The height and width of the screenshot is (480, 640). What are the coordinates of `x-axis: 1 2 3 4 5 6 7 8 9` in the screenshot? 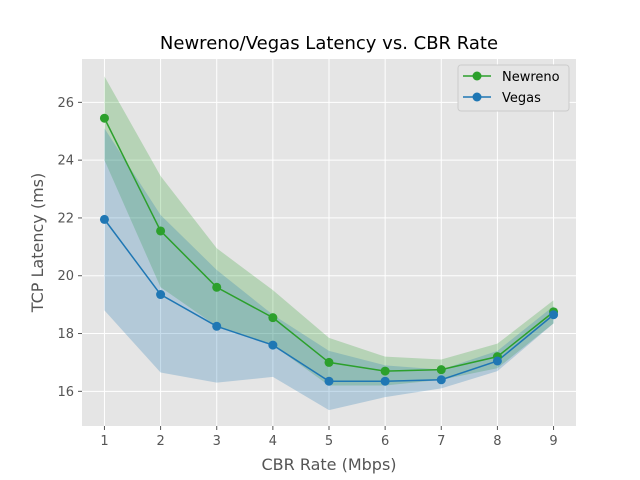 It's located at (329, 437).